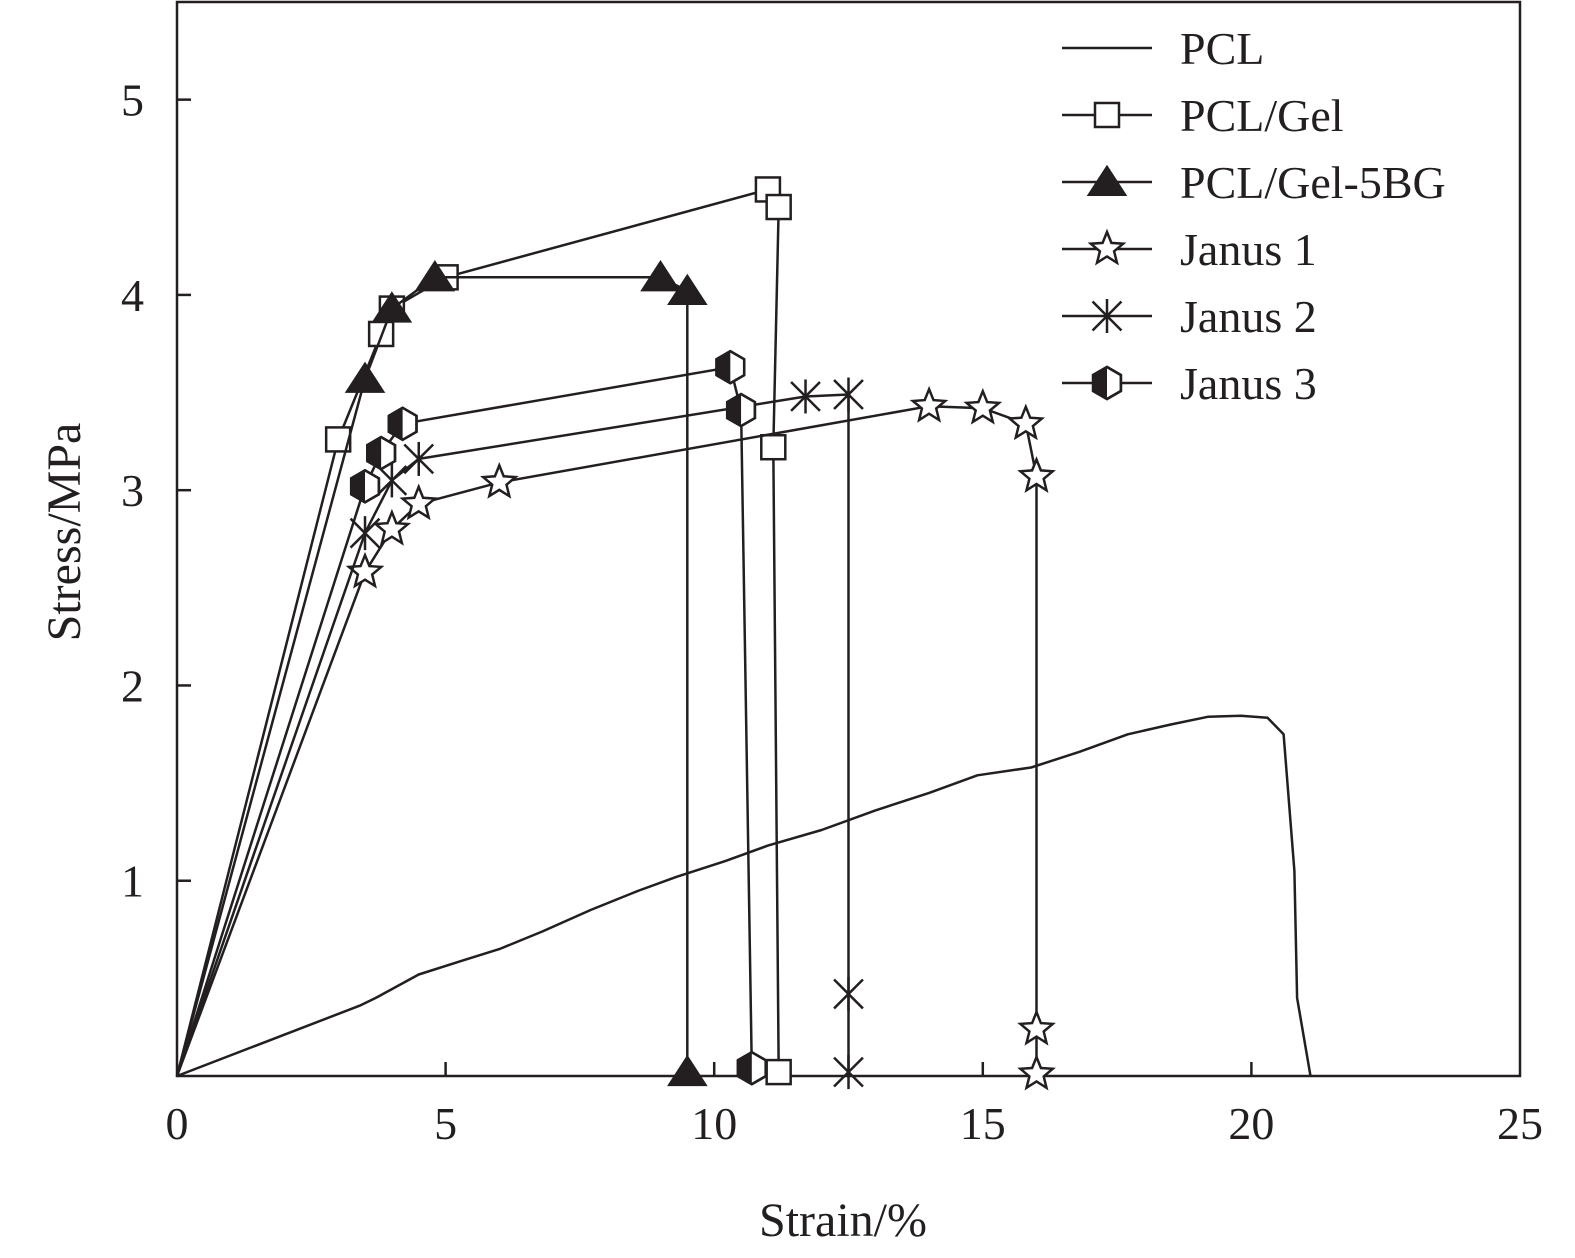  What do you see at coordinates (132, 685) in the screenshot?
I see `y-tick-label: 2` at bounding box center [132, 685].